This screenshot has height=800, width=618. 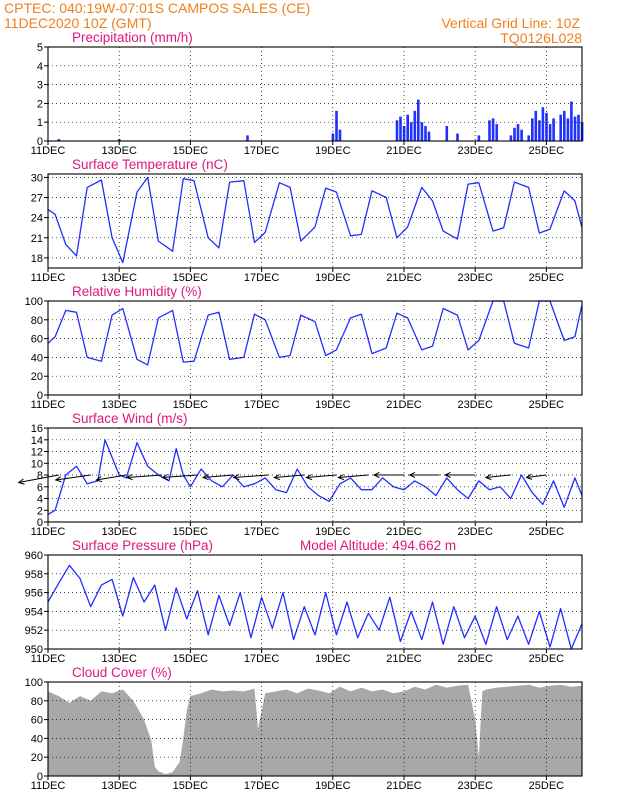 I want to click on cloud-title: Cloud Cover (%), so click(x=122, y=672).